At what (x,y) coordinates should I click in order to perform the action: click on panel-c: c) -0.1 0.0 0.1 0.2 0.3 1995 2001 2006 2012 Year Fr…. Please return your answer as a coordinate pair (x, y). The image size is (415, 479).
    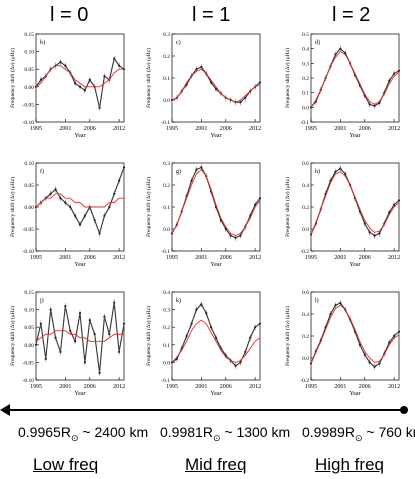
    Looking at the image, I should click on (203, 85).